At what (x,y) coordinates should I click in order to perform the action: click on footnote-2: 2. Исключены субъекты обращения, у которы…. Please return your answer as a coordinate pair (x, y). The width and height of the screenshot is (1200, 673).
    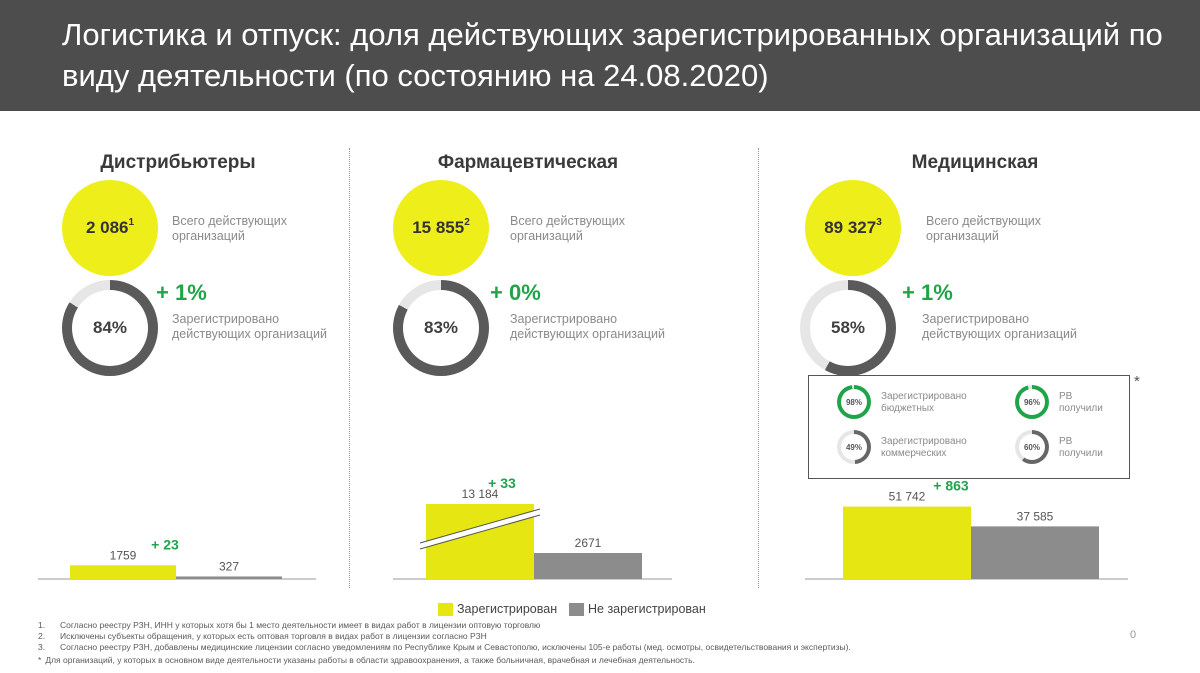
    Looking at the image, I should click on (262, 636).